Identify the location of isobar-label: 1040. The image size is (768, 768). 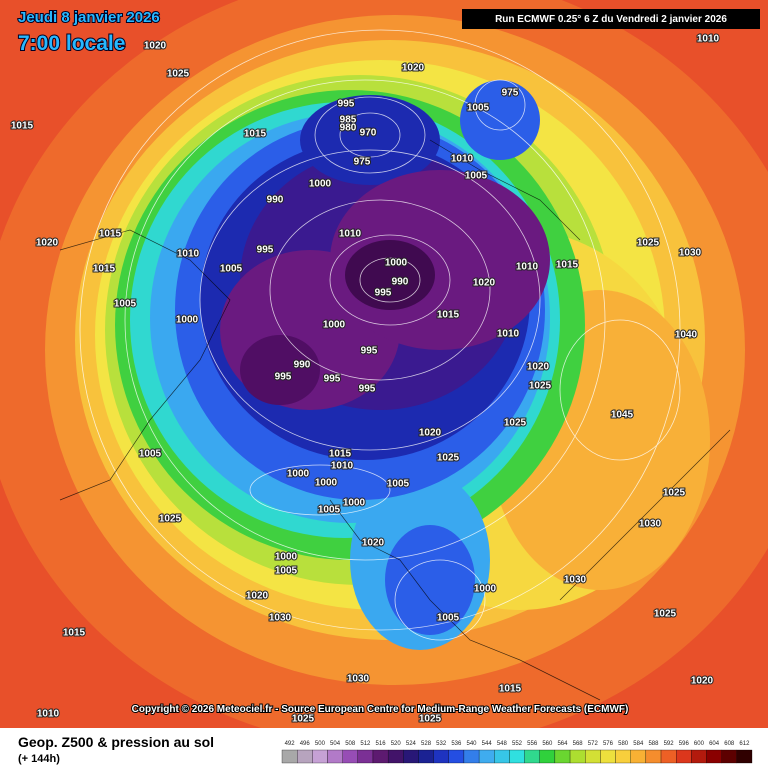
(686, 335).